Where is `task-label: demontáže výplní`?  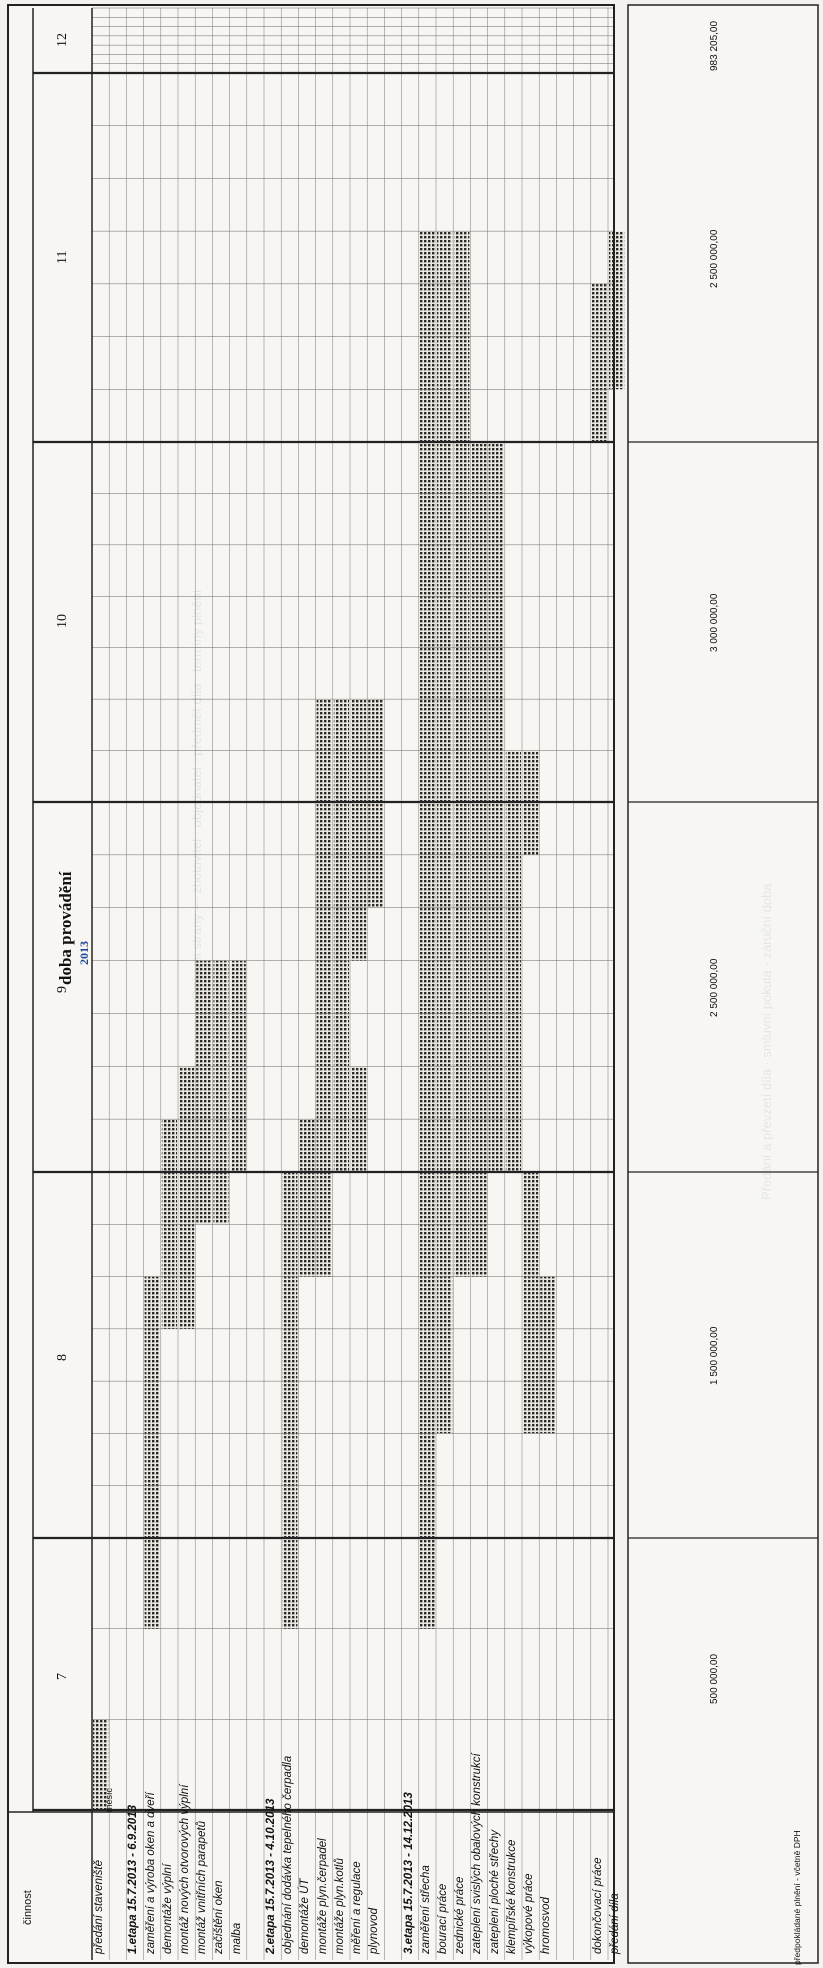 task-label: demontáže výplní is located at coordinates (167, 1908).